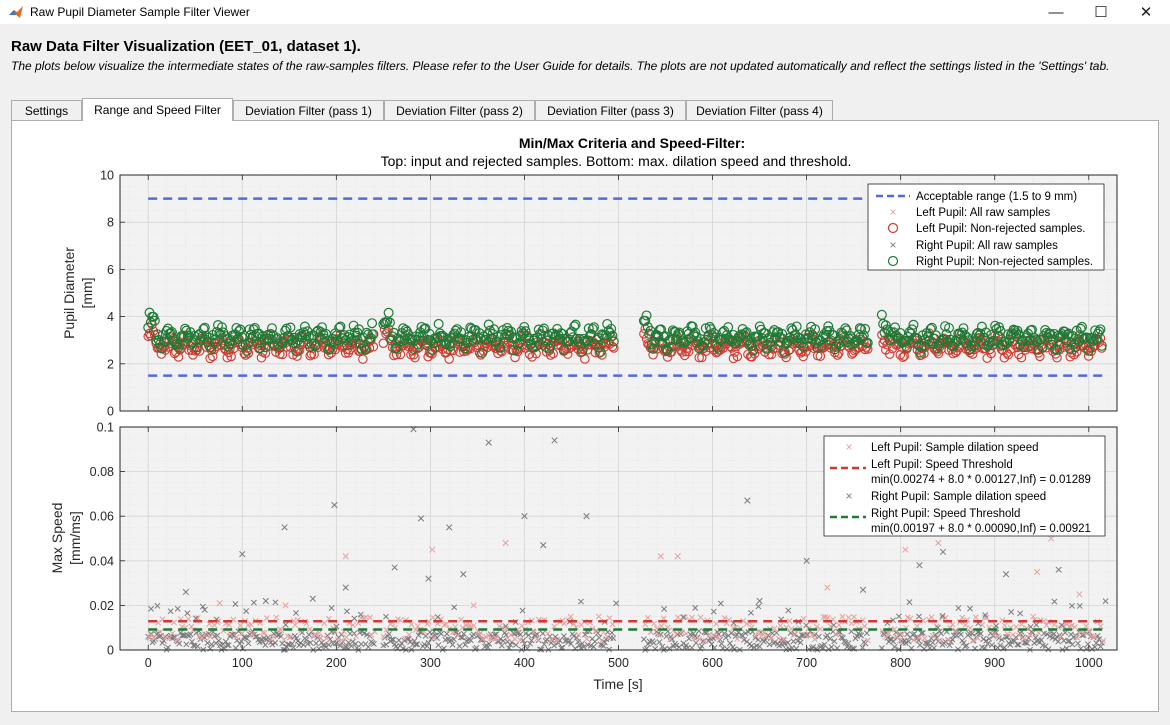  What do you see at coordinates (759, 110) in the screenshot?
I see `tab-deviation-filter-pass-4: Deviation Filter (pass 4)` at bounding box center [759, 110].